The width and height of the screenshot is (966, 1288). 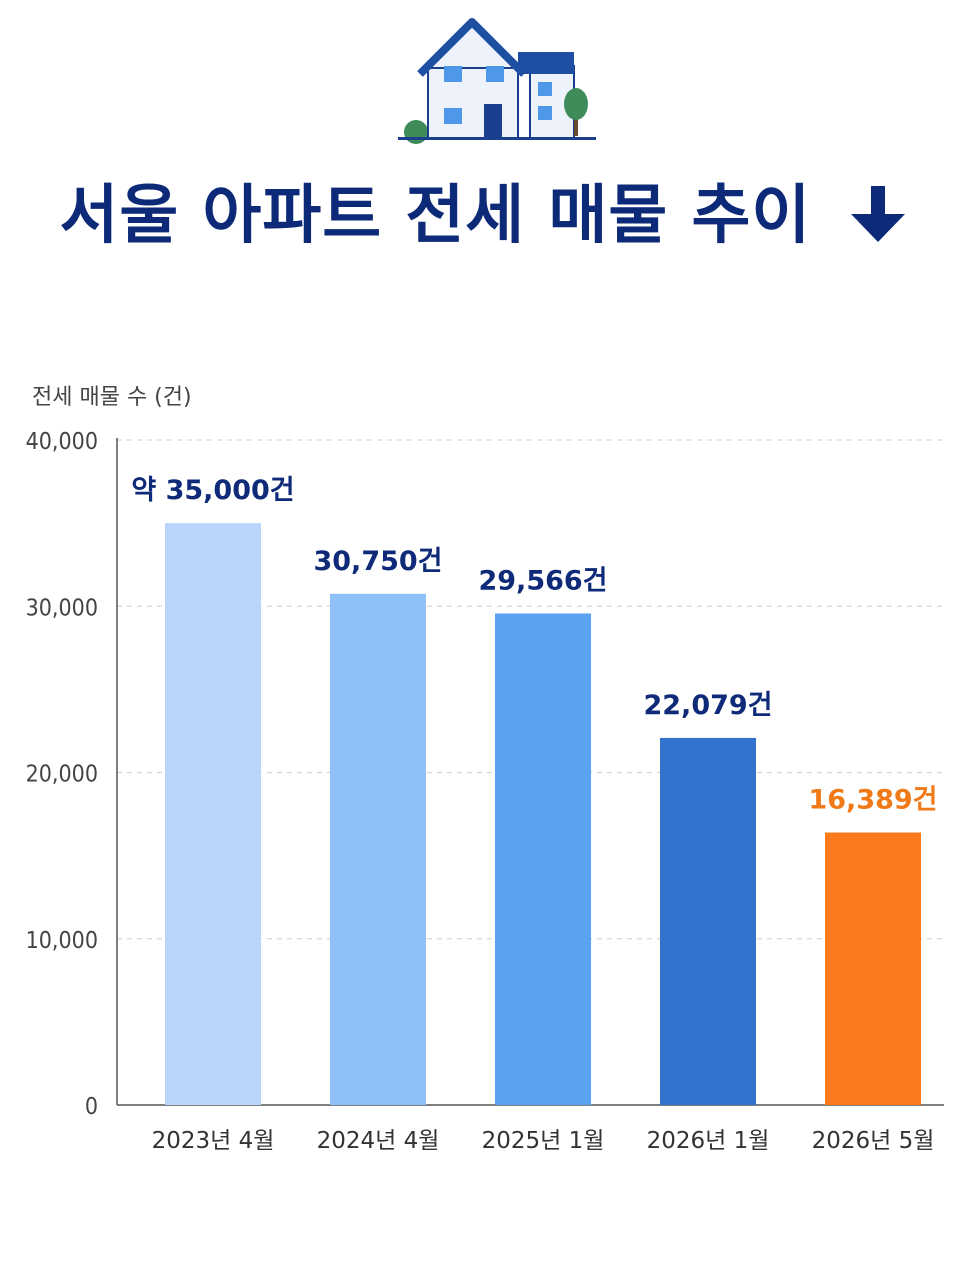 I want to click on page-title: 서울 아파트 전세 매물 추이, so click(x=483, y=216).